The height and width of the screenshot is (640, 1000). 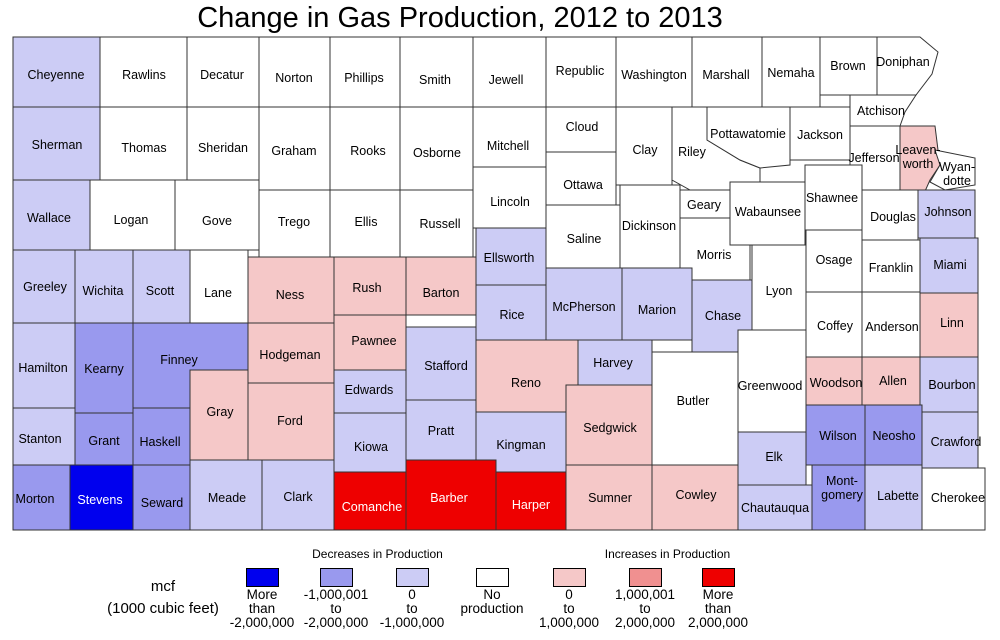 I want to click on county-label-edwards: Edwards, so click(x=369, y=390).